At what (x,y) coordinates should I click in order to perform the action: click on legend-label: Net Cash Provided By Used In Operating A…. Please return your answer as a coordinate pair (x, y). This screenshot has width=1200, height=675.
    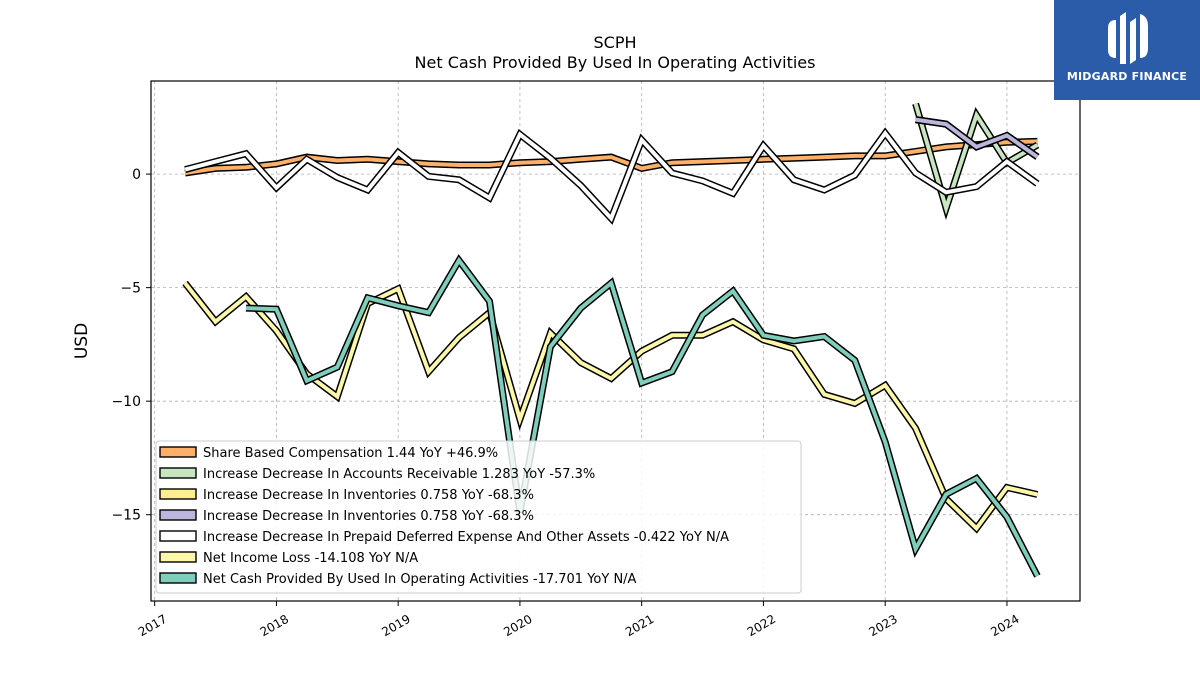
    Looking at the image, I should click on (420, 579).